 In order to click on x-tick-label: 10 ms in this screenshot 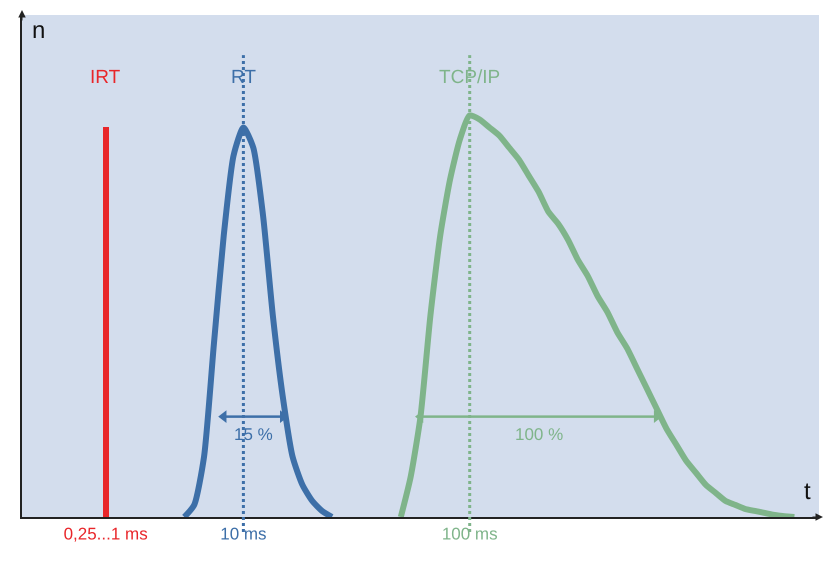, I will do `click(243, 534)`.